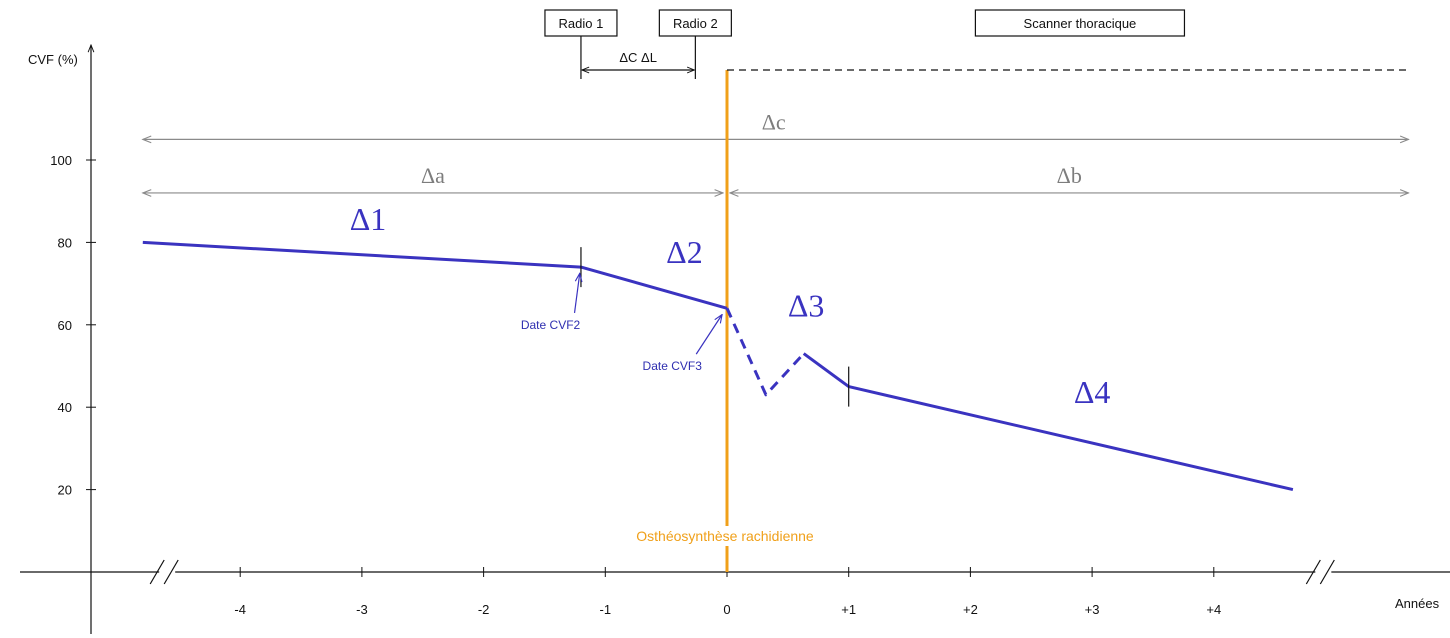  What do you see at coordinates (976, 44) in the screenshot?
I see `imaging-timeline: Radio 1 Radio 2 Scanner thoracique ΔC ΔL` at bounding box center [976, 44].